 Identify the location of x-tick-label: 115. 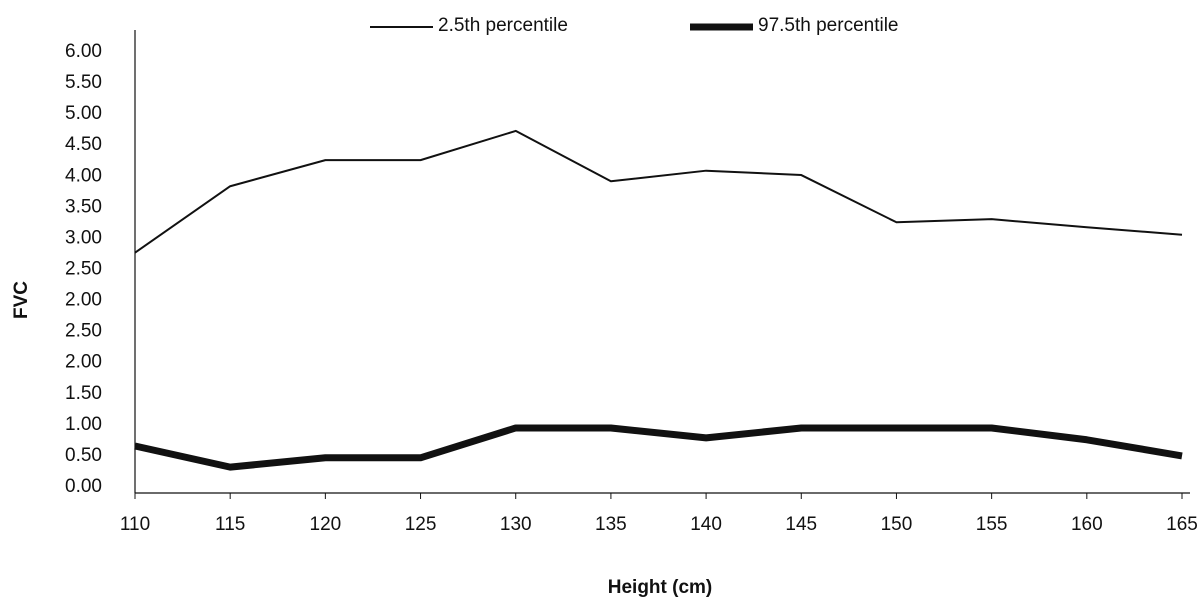
(230, 524).